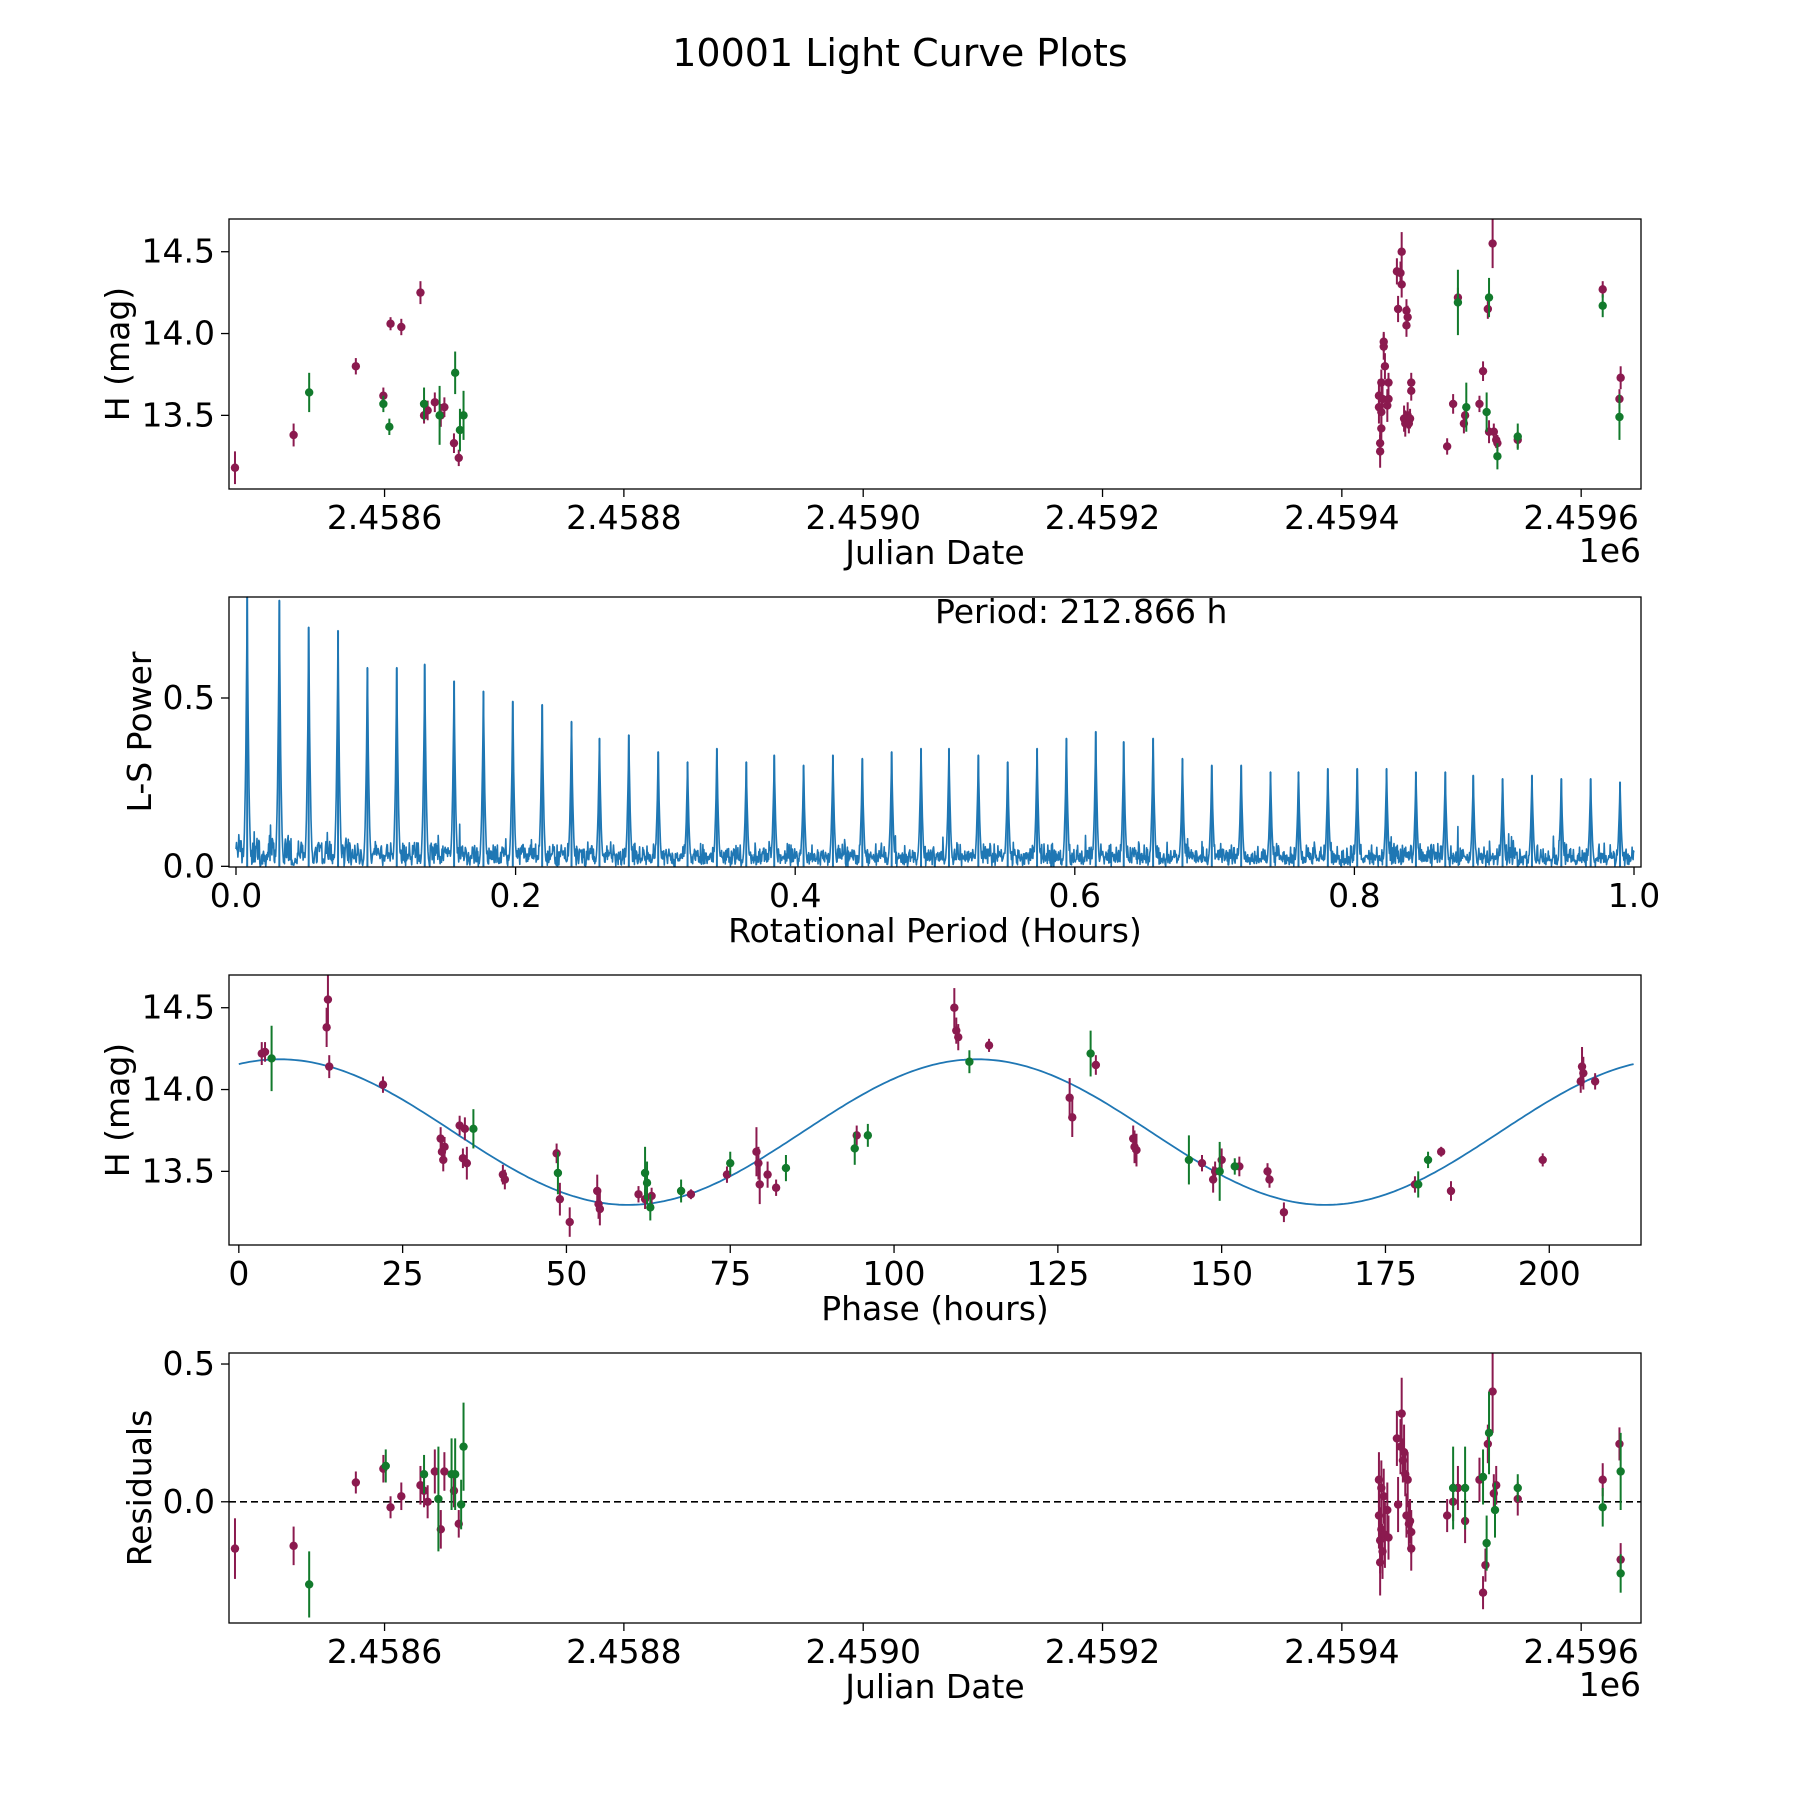  What do you see at coordinates (1341, 1651) in the screenshot?
I see `x-tick-label: 2.4594` at bounding box center [1341, 1651].